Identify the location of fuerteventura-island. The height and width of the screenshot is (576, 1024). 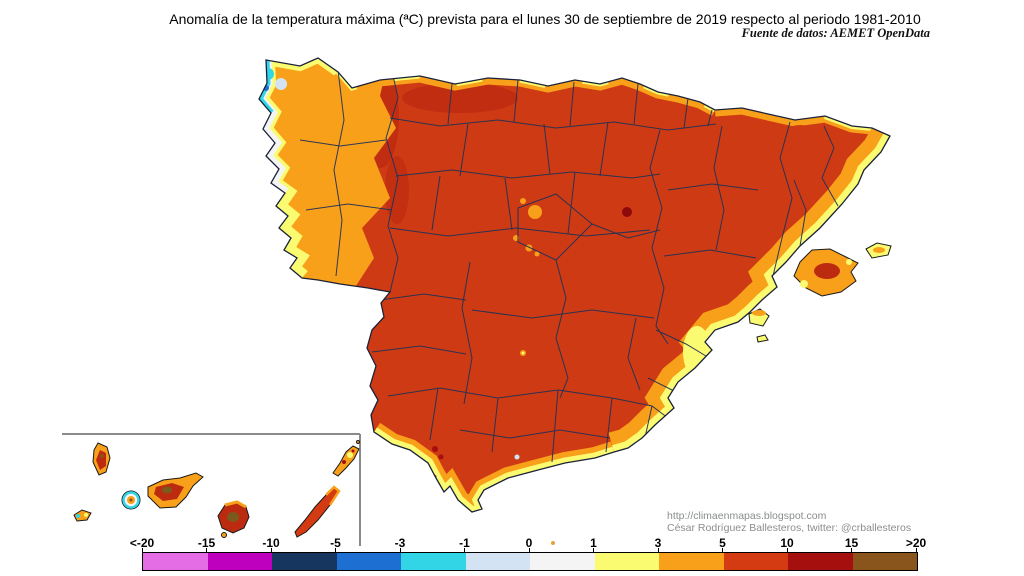
(317, 511).